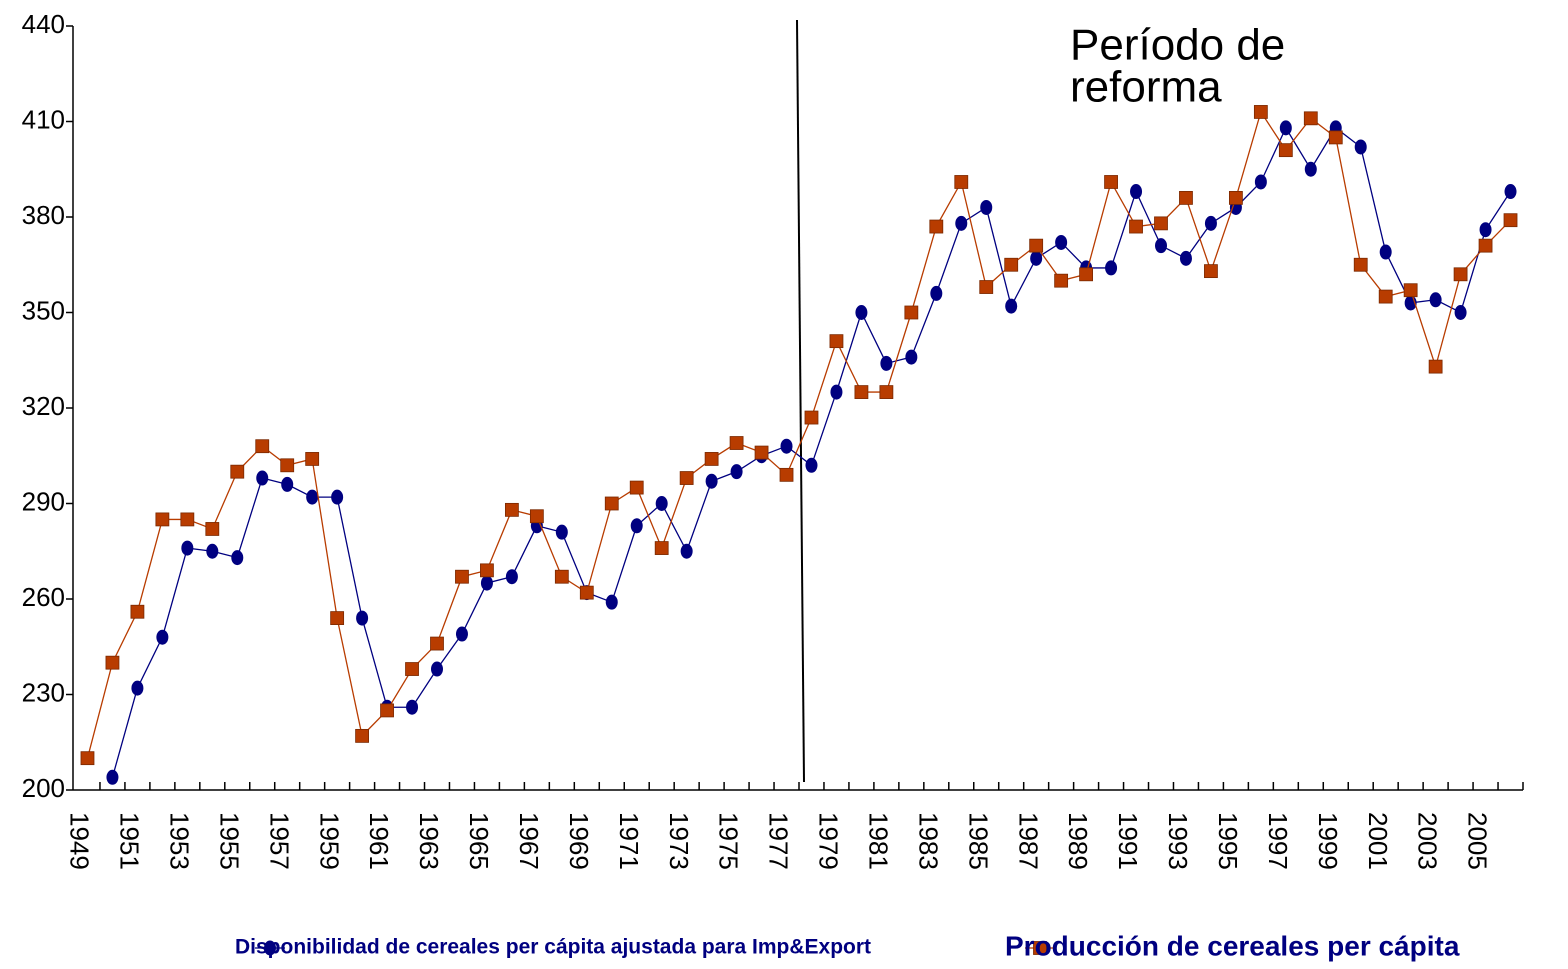 The height and width of the screenshot is (969, 1568). What do you see at coordinates (329, 841) in the screenshot?
I see `x-tick-label: 1959` at bounding box center [329, 841].